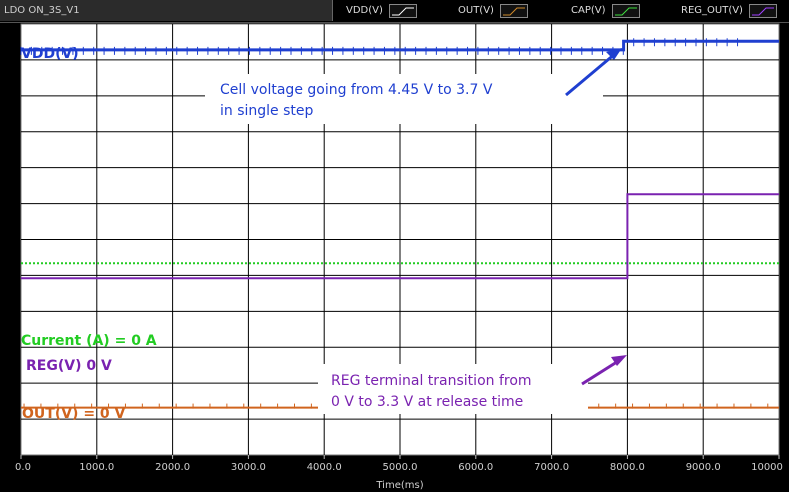 The image size is (789, 492). I want to click on reg-label: REG(V) 0 V, so click(69, 366).